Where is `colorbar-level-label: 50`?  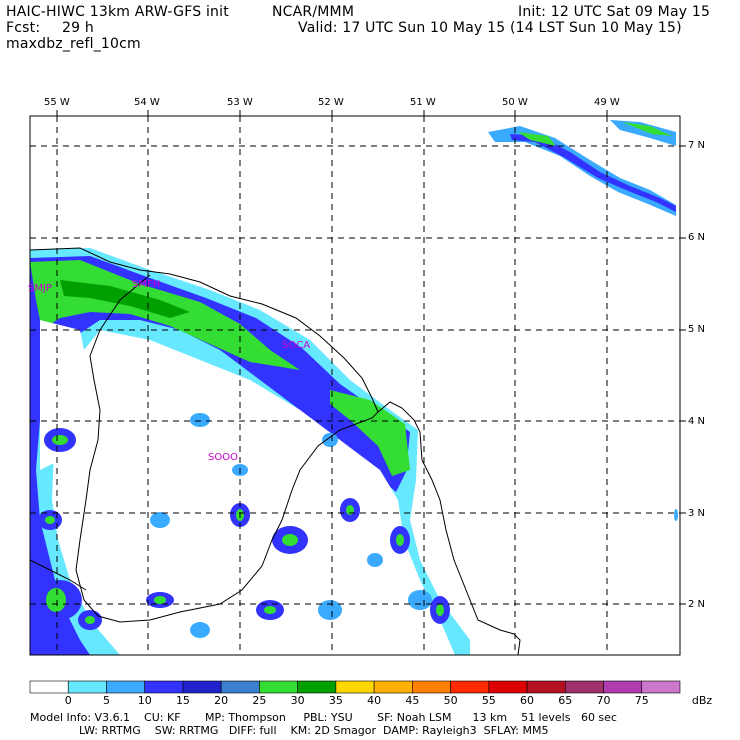
colorbar-level-label: 50 is located at coordinates (450, 700).